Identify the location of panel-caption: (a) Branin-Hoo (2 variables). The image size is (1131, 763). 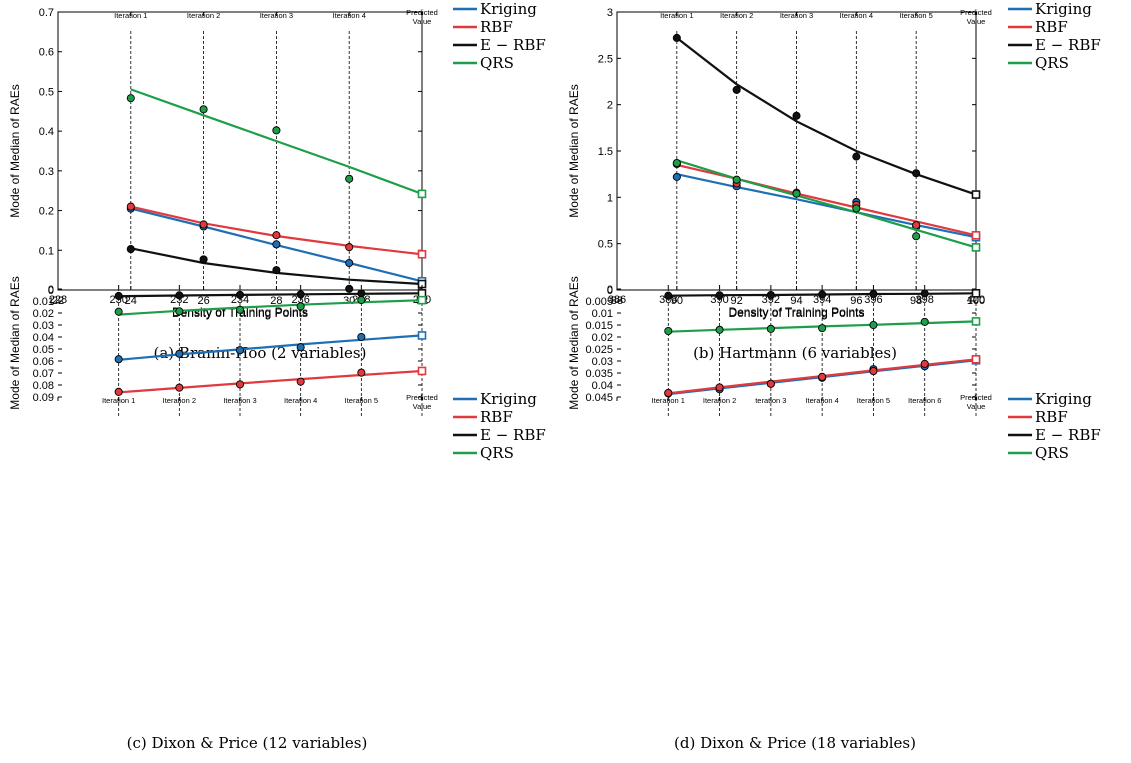
(260, 353).